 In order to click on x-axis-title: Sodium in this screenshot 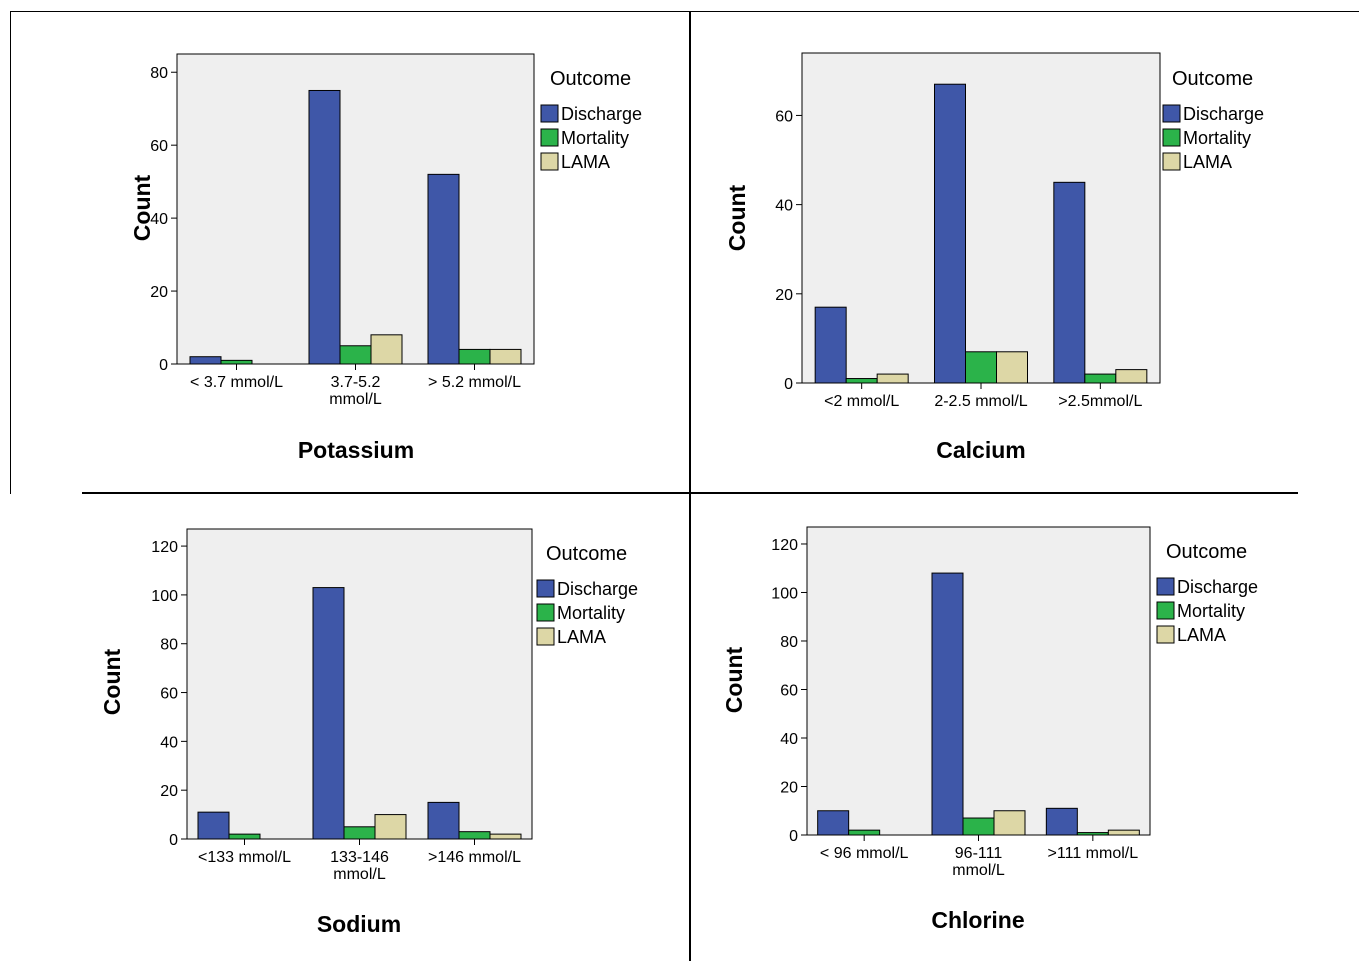, I will do `click(359, 924)`.